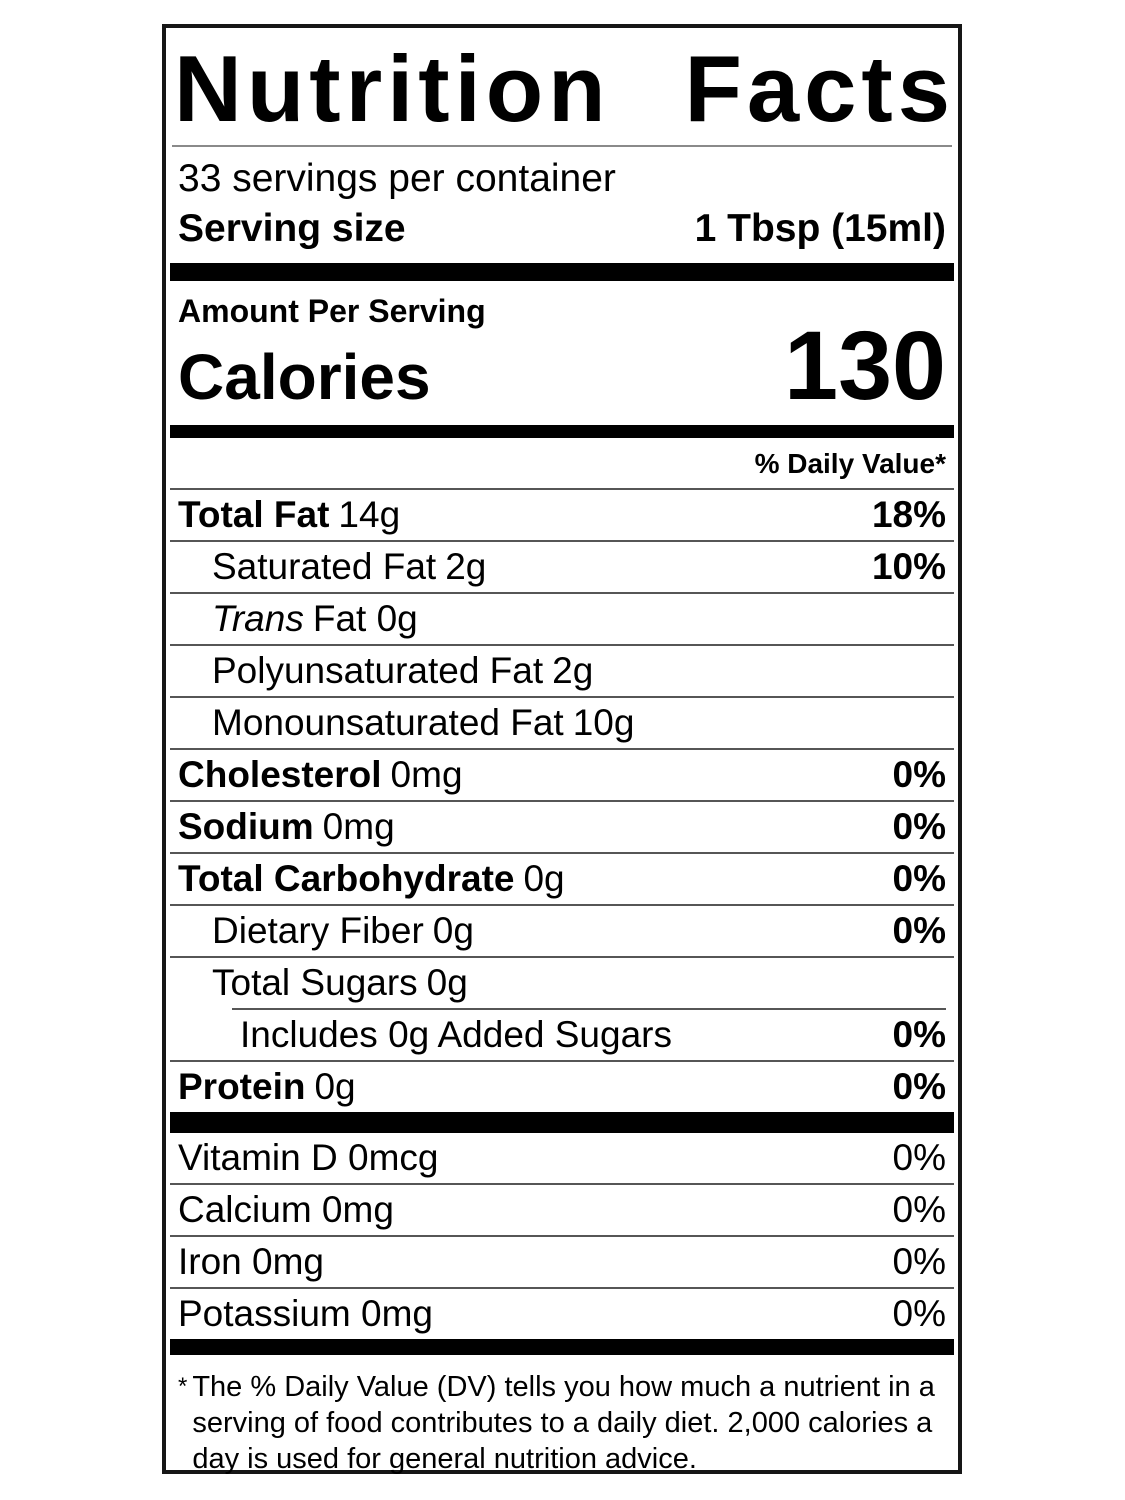  What do you see at coordinates (865, 365) in the screenshot?
I see `calories-value: 130` at bounding box center [865, 365].